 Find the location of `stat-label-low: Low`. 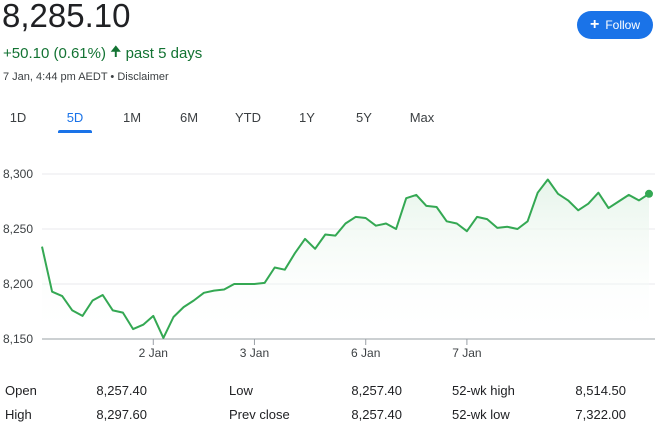

stat-label-low: Low is located at coordinates (241, 390).